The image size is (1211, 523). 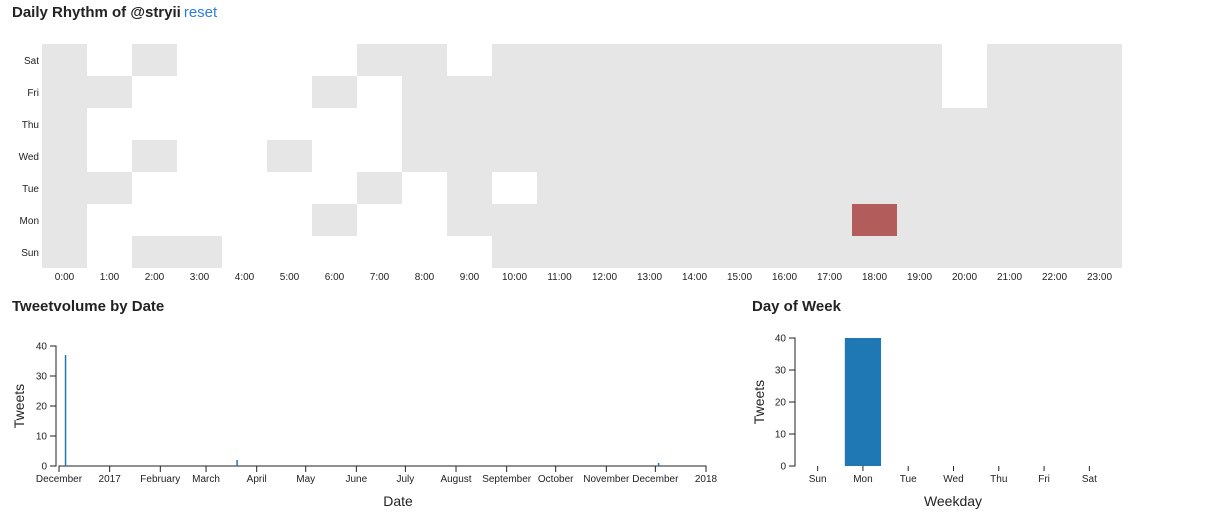 What do you see at coordinates (863, 402) in the screenshot?
I see `weekday-bar` at bounding box center [863, 402].